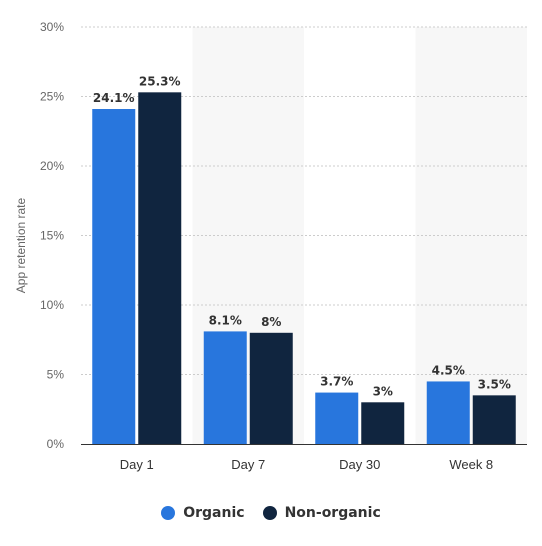 The image size is (542, 546). Describe the element at coordinates (336, 382) in the screenshot. I see `data-label: 3.7%` at that location.